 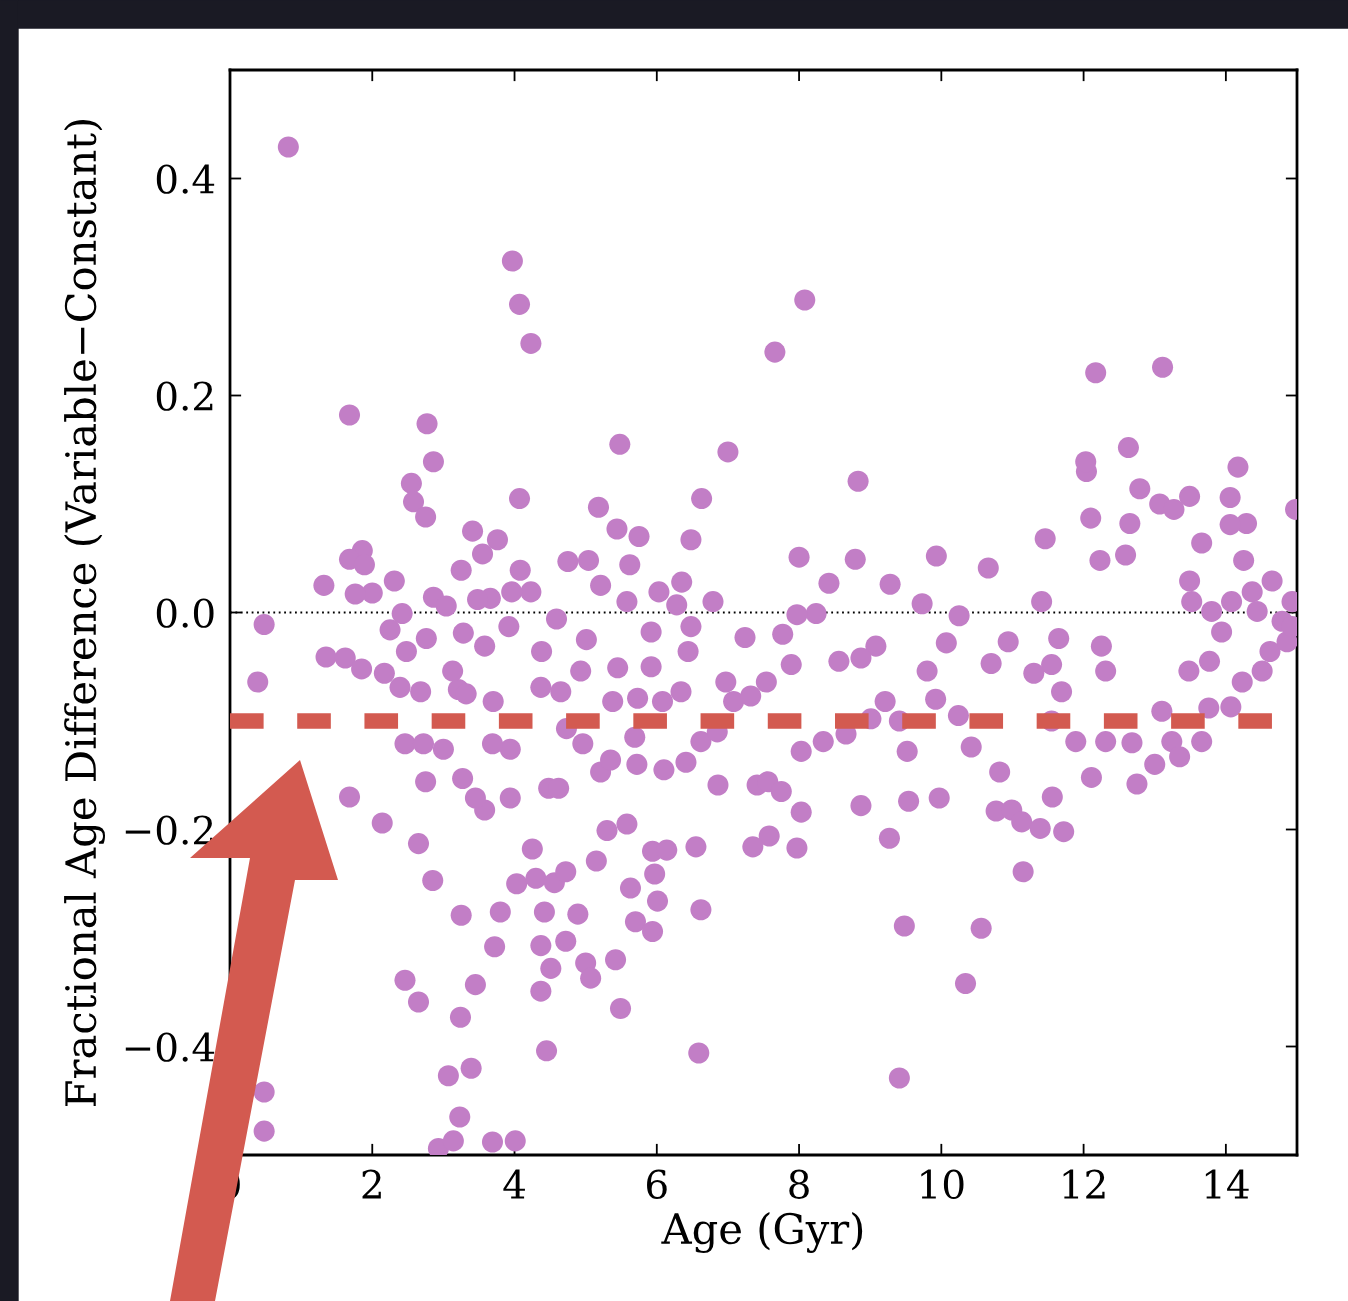 What do you see at coordinates (762, 1232) in the screenshot?
I see `x-axis-title: Age (Gyr)` at bounding box center [762, 1232].